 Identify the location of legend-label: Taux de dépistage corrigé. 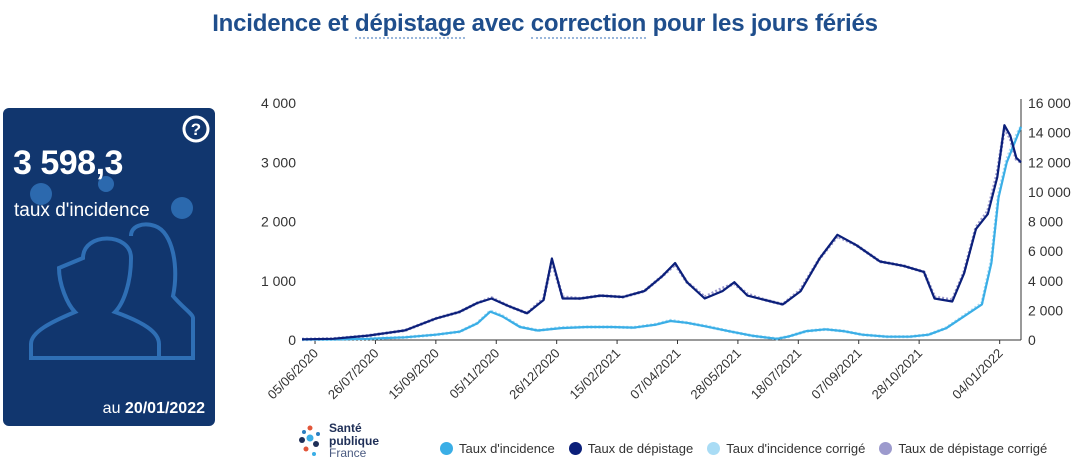
(973, 448).